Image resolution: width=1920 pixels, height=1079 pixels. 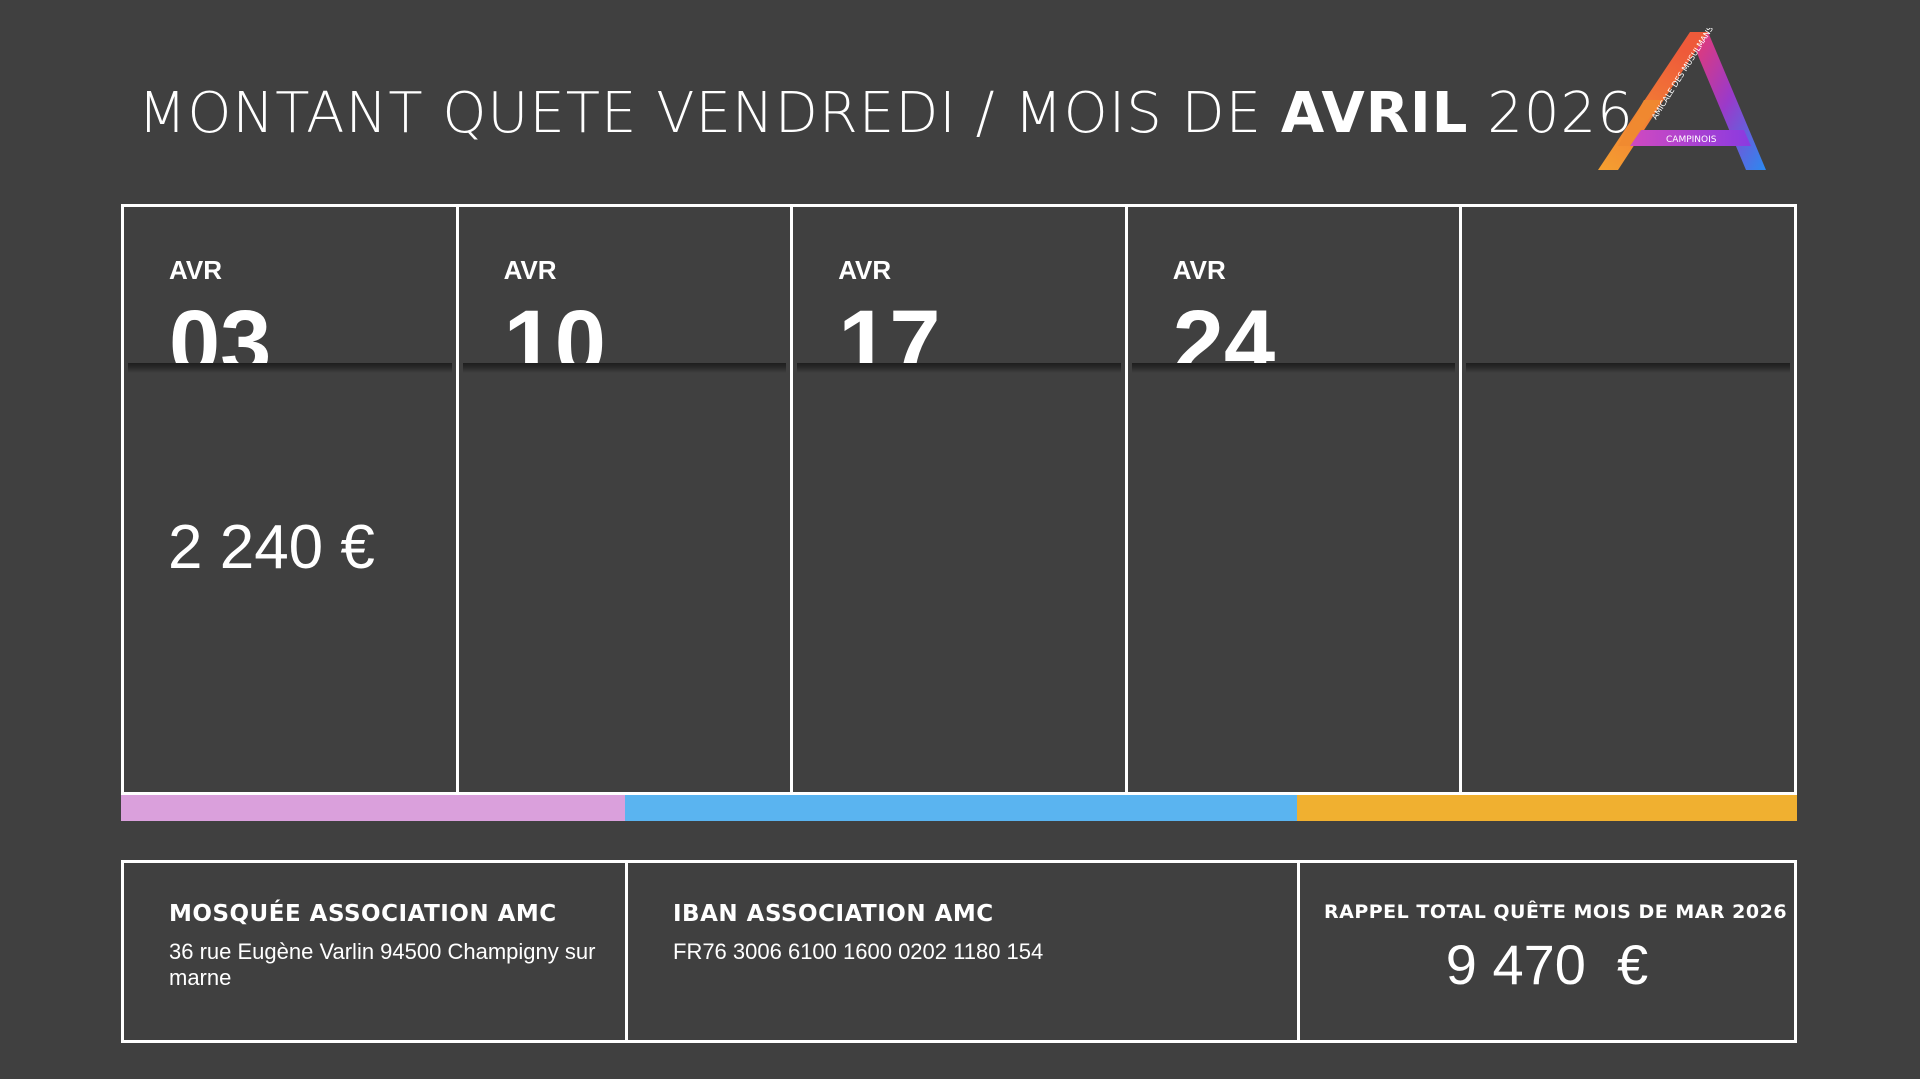 I want to click on color-bar-blue, so click(x=961, y=808).